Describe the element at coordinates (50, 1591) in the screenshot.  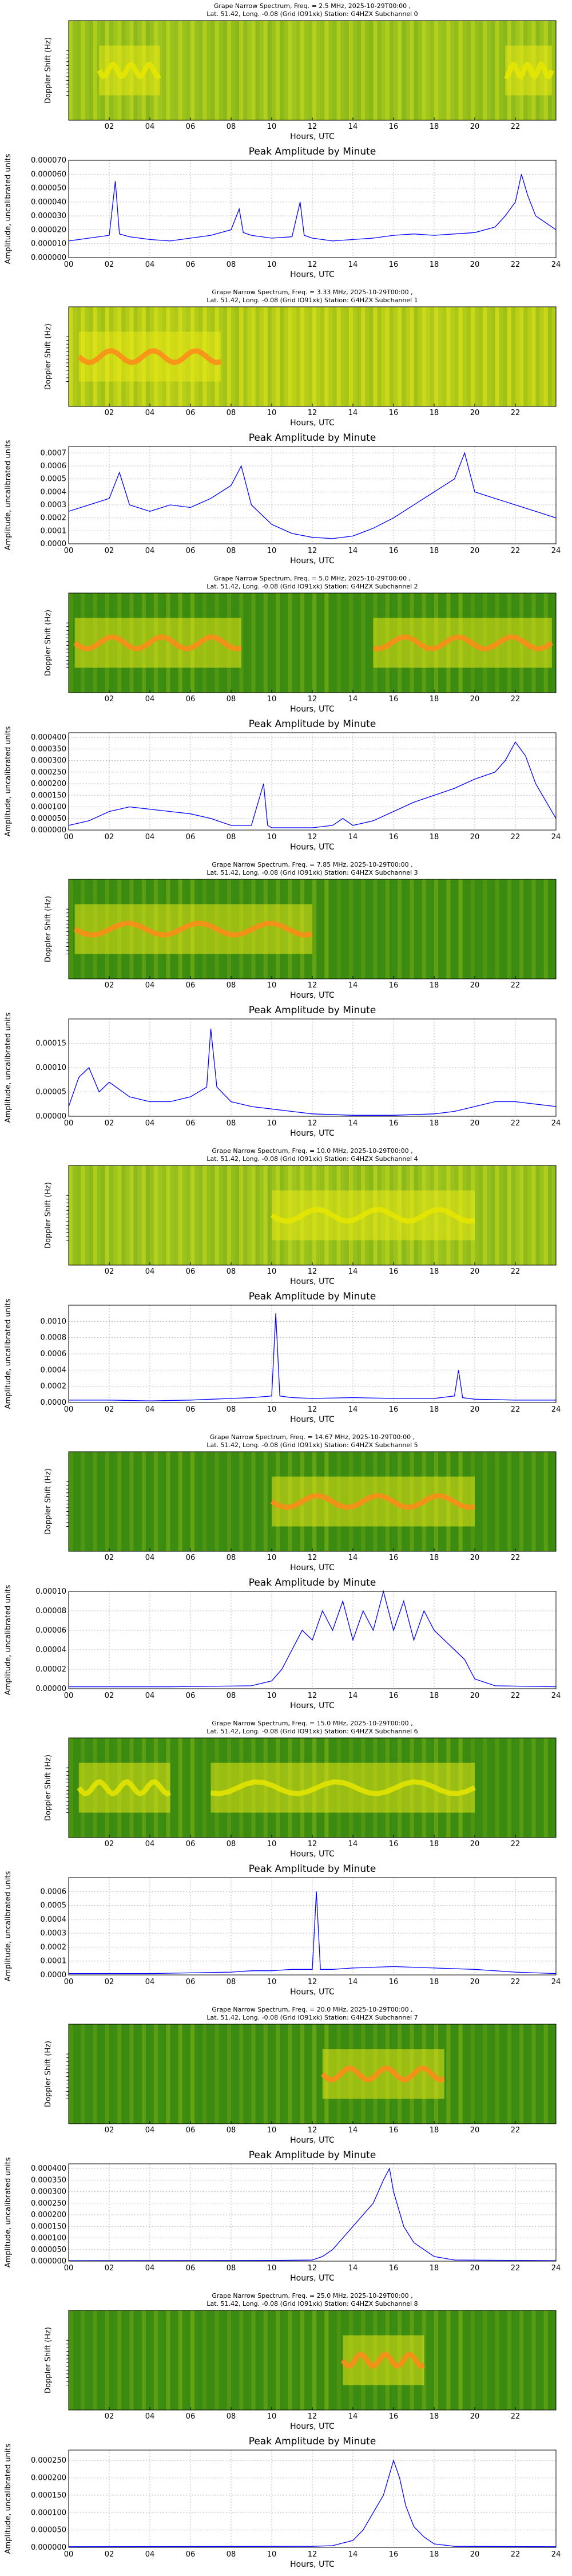
I see `amplitude-y-tick-label: 0.00010` at that location.